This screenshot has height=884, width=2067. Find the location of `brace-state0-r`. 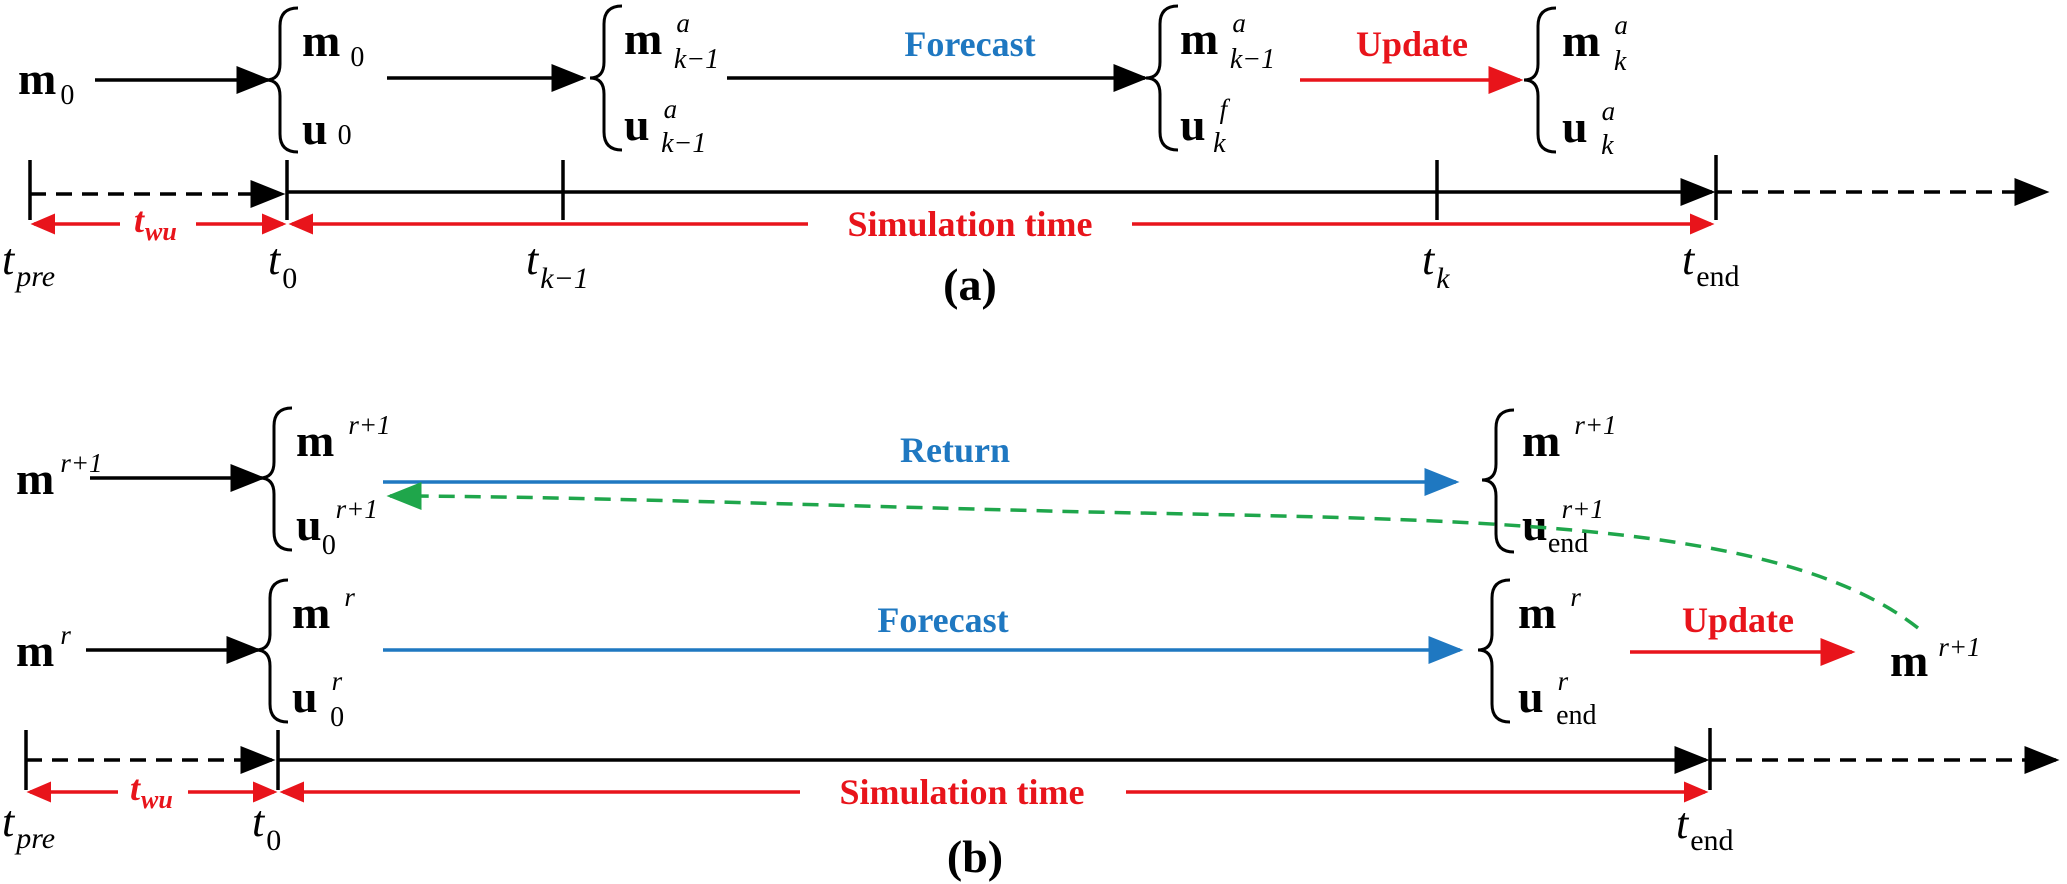

brace-state0-r is located at coordinates (272, 651).